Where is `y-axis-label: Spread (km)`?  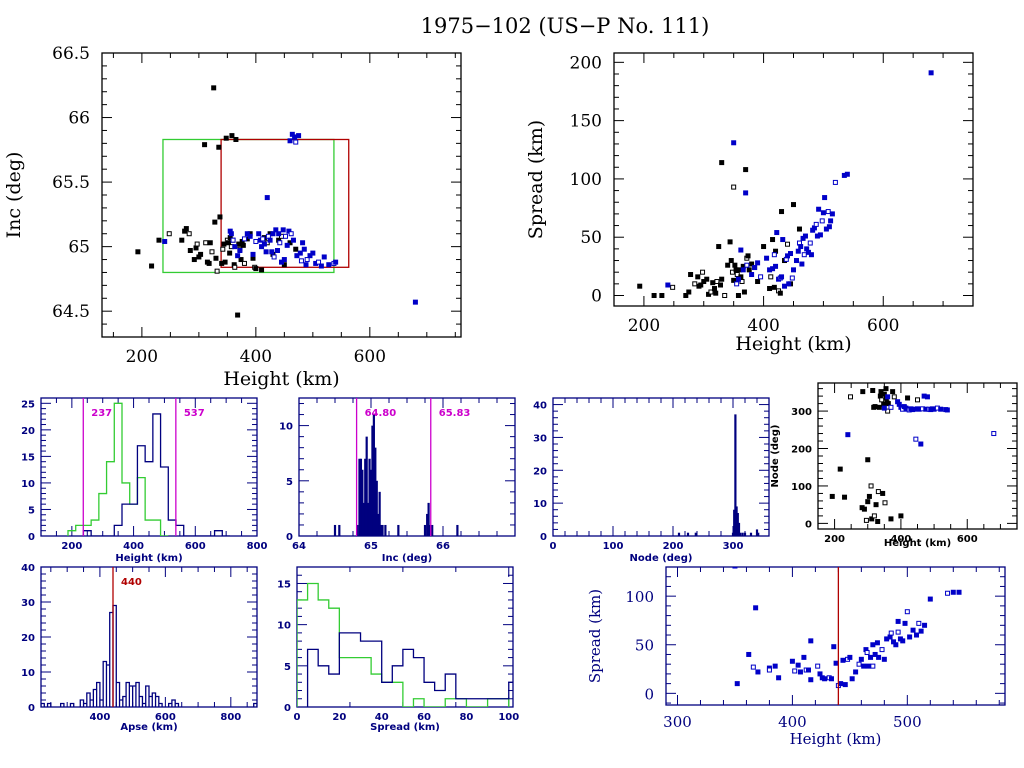
y-axis-label: Spread (km) is located at coordinates (595, 636).